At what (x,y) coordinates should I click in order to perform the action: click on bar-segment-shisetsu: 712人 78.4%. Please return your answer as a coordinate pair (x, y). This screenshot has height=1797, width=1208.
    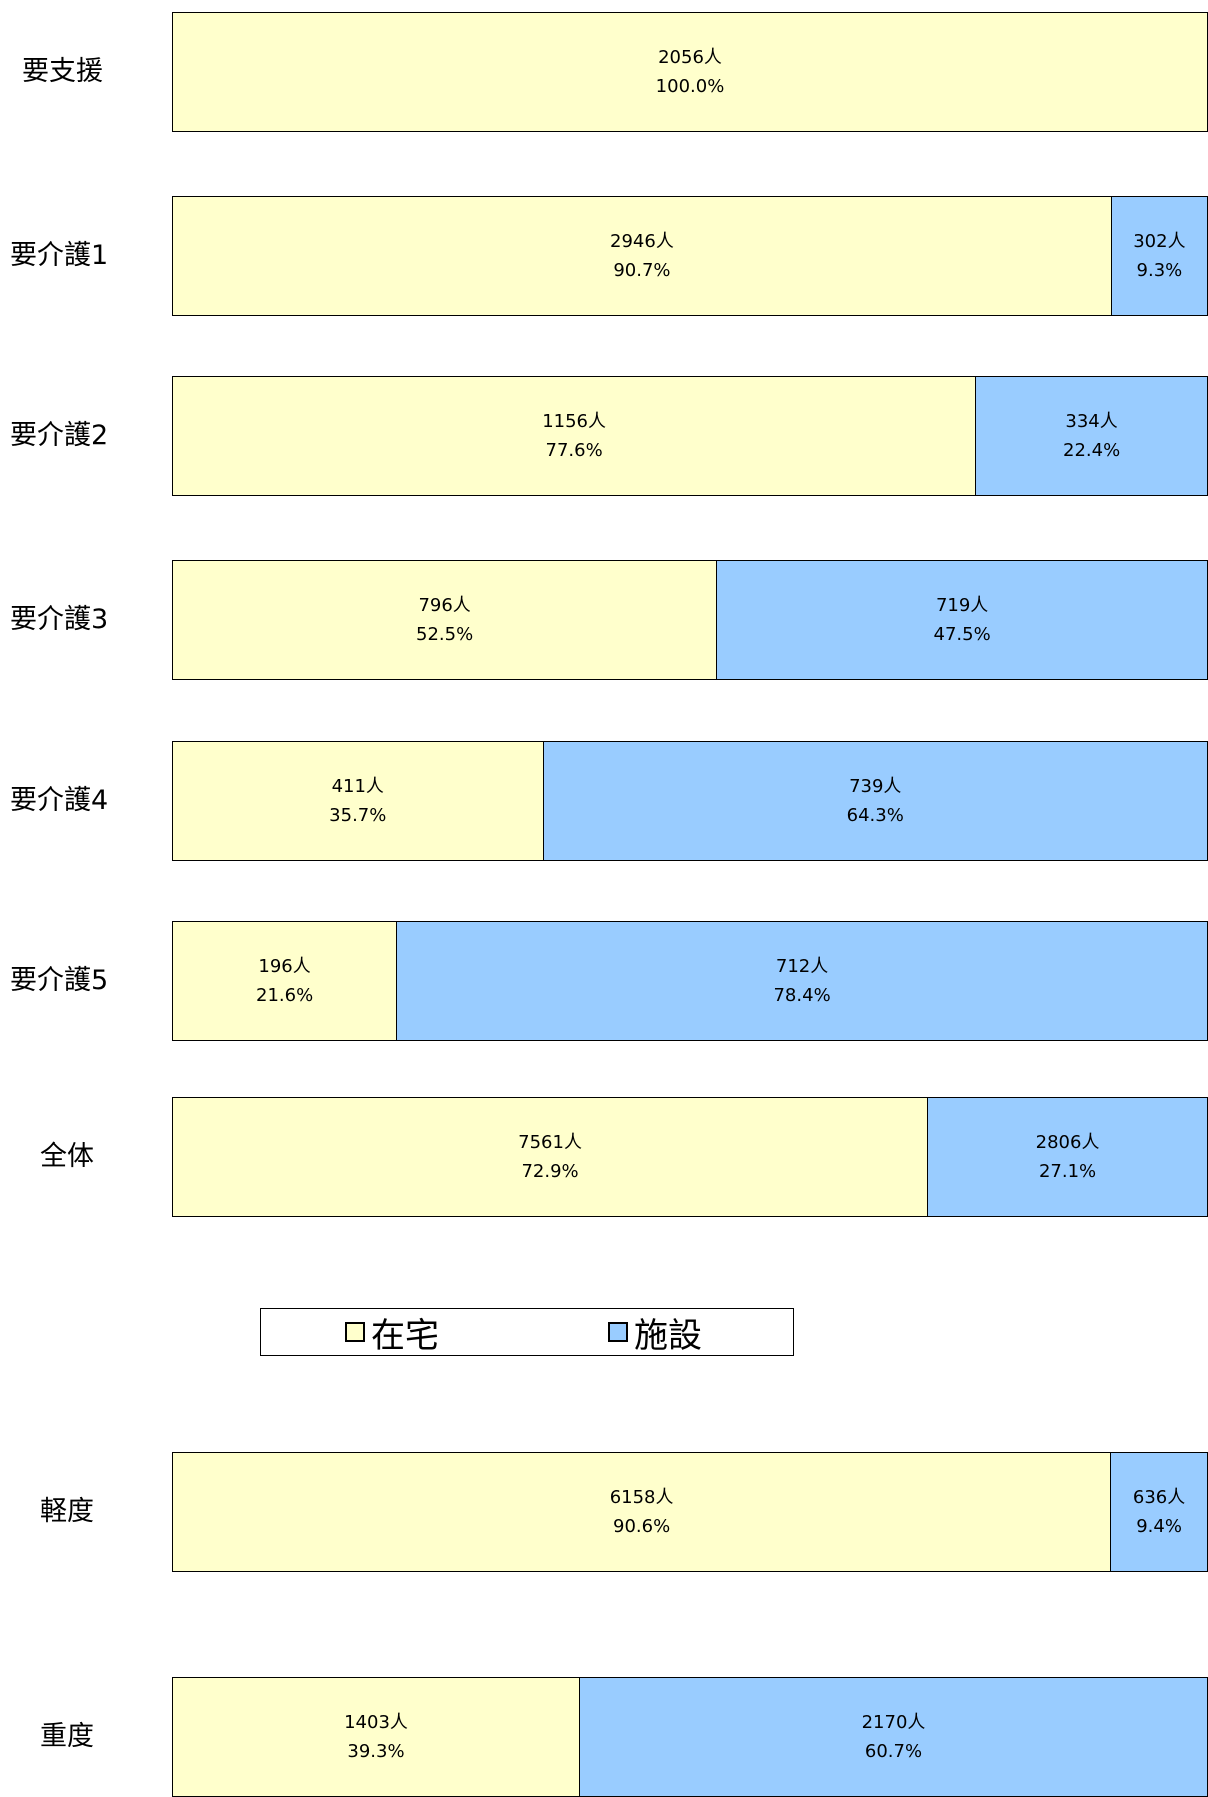
    Looking at the image, I should click on (801, 981).